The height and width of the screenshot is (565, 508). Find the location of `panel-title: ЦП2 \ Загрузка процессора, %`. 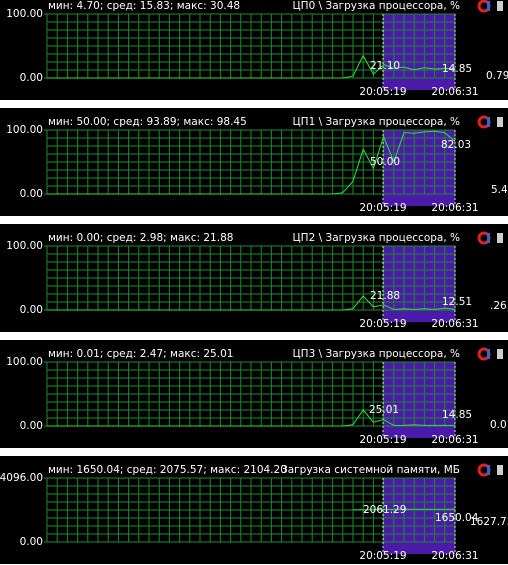

panel-title: ЦП2 \ Загрузка процессора, % is located at coordinates (377, 238).